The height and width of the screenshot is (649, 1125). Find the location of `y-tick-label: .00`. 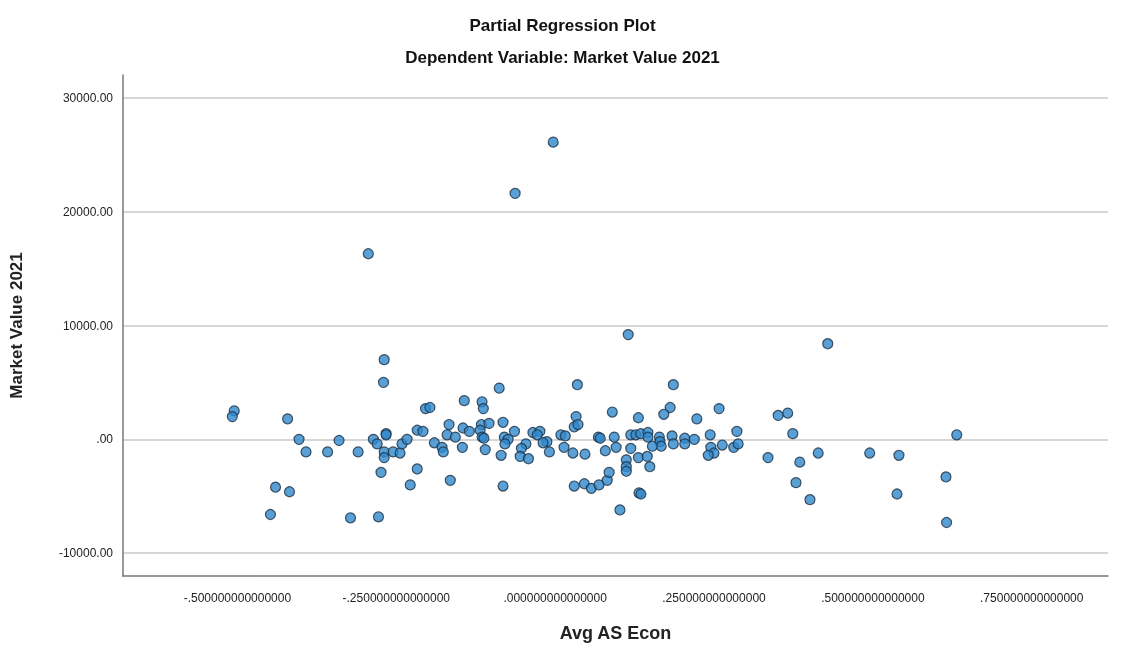

y-tick-label: .00 is located at coordinates (105, 439).